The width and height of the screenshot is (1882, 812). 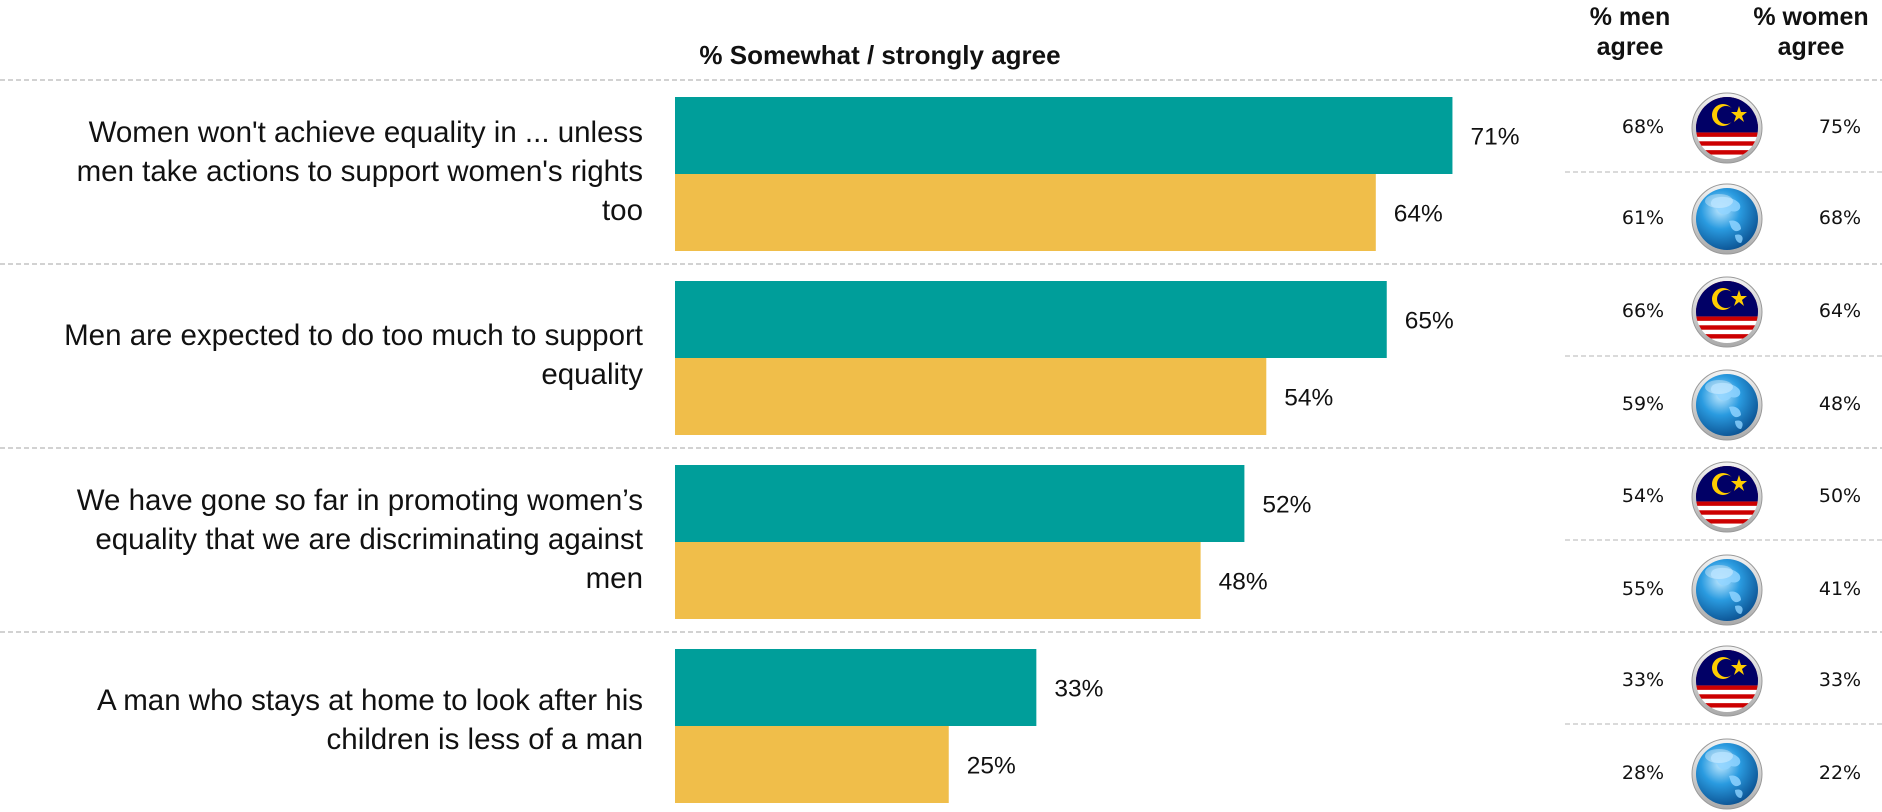 I want to click on men-agree-header: % men agree, so click(x=1630, y=32).